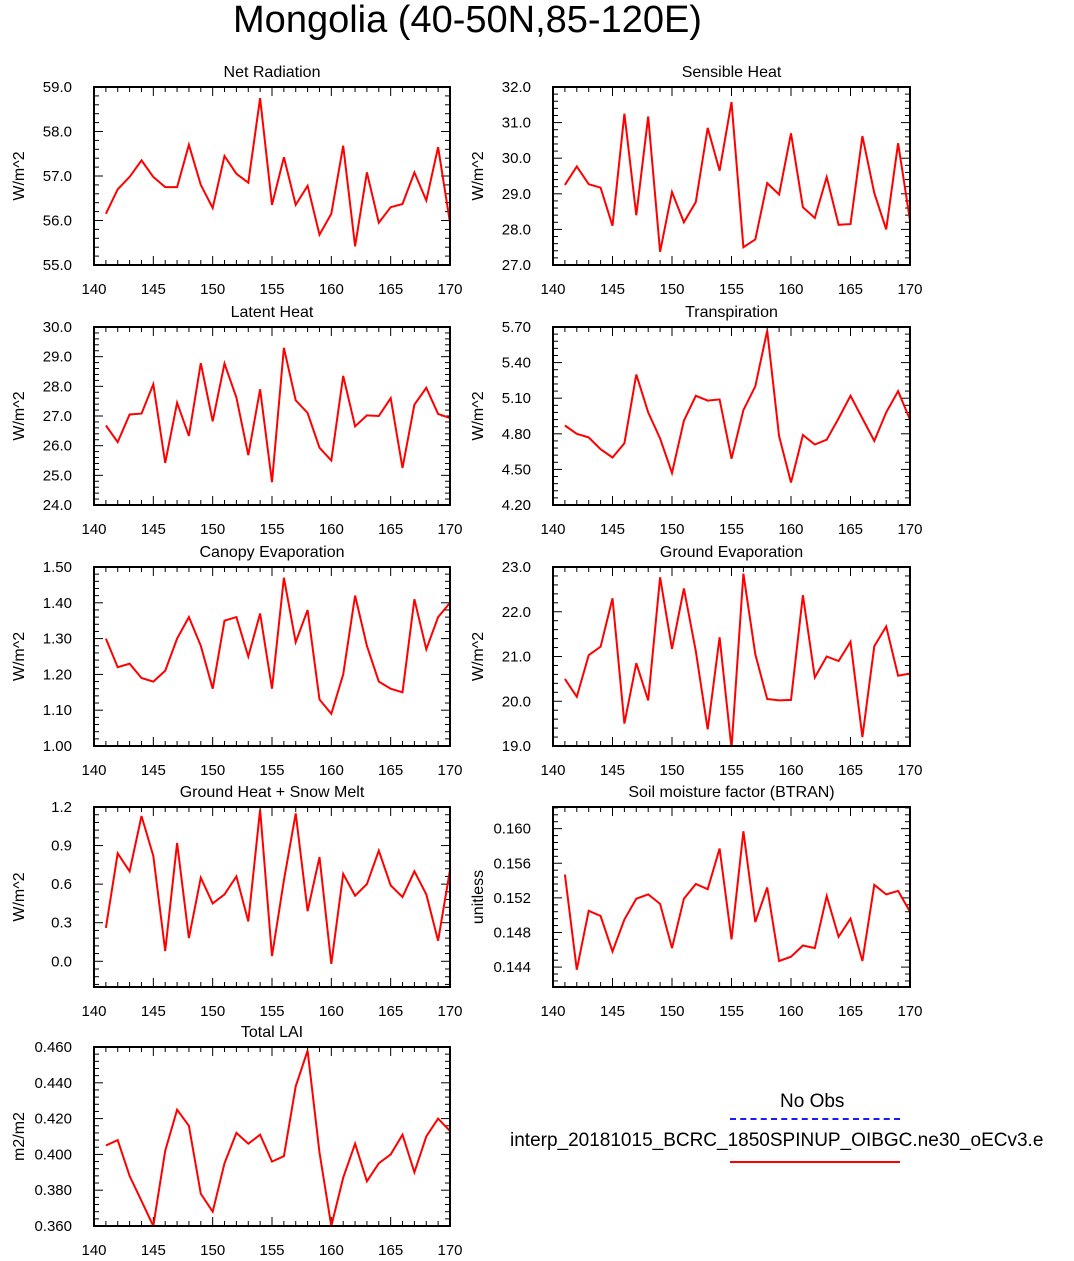 The height and width of the screenshot is (1261, 1074). What do you see at coordinates (57, 710) in the screenshot?
I see `y-tick-label: 1.10` at bounding box center [57, 710].